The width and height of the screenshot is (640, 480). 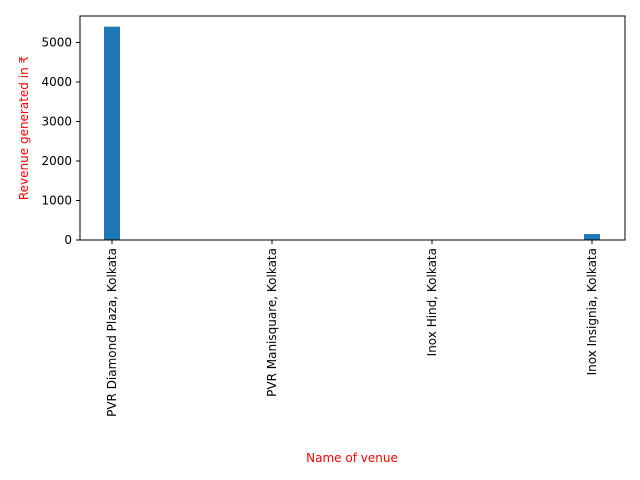 I want to click on y-tick-label: 1000, so click(x=56, y=200).